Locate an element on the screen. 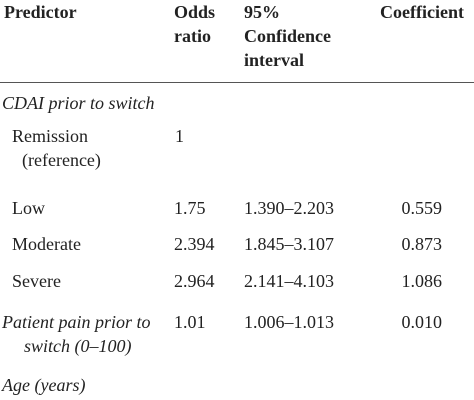  row-label: Low is located at coordinates (28, 208).